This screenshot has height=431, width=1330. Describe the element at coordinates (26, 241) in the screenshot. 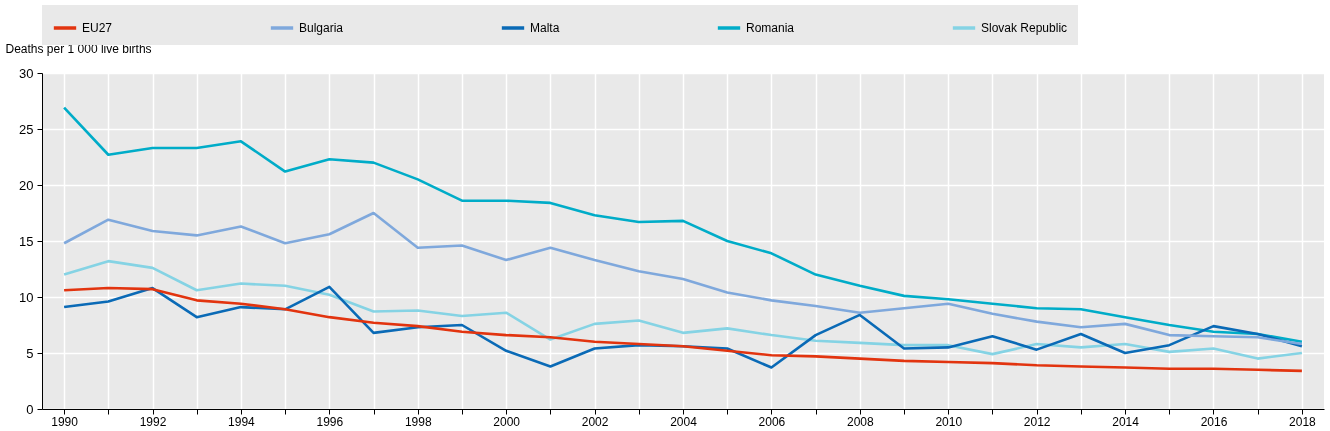

I see `y-tick-label: 15` at that location.